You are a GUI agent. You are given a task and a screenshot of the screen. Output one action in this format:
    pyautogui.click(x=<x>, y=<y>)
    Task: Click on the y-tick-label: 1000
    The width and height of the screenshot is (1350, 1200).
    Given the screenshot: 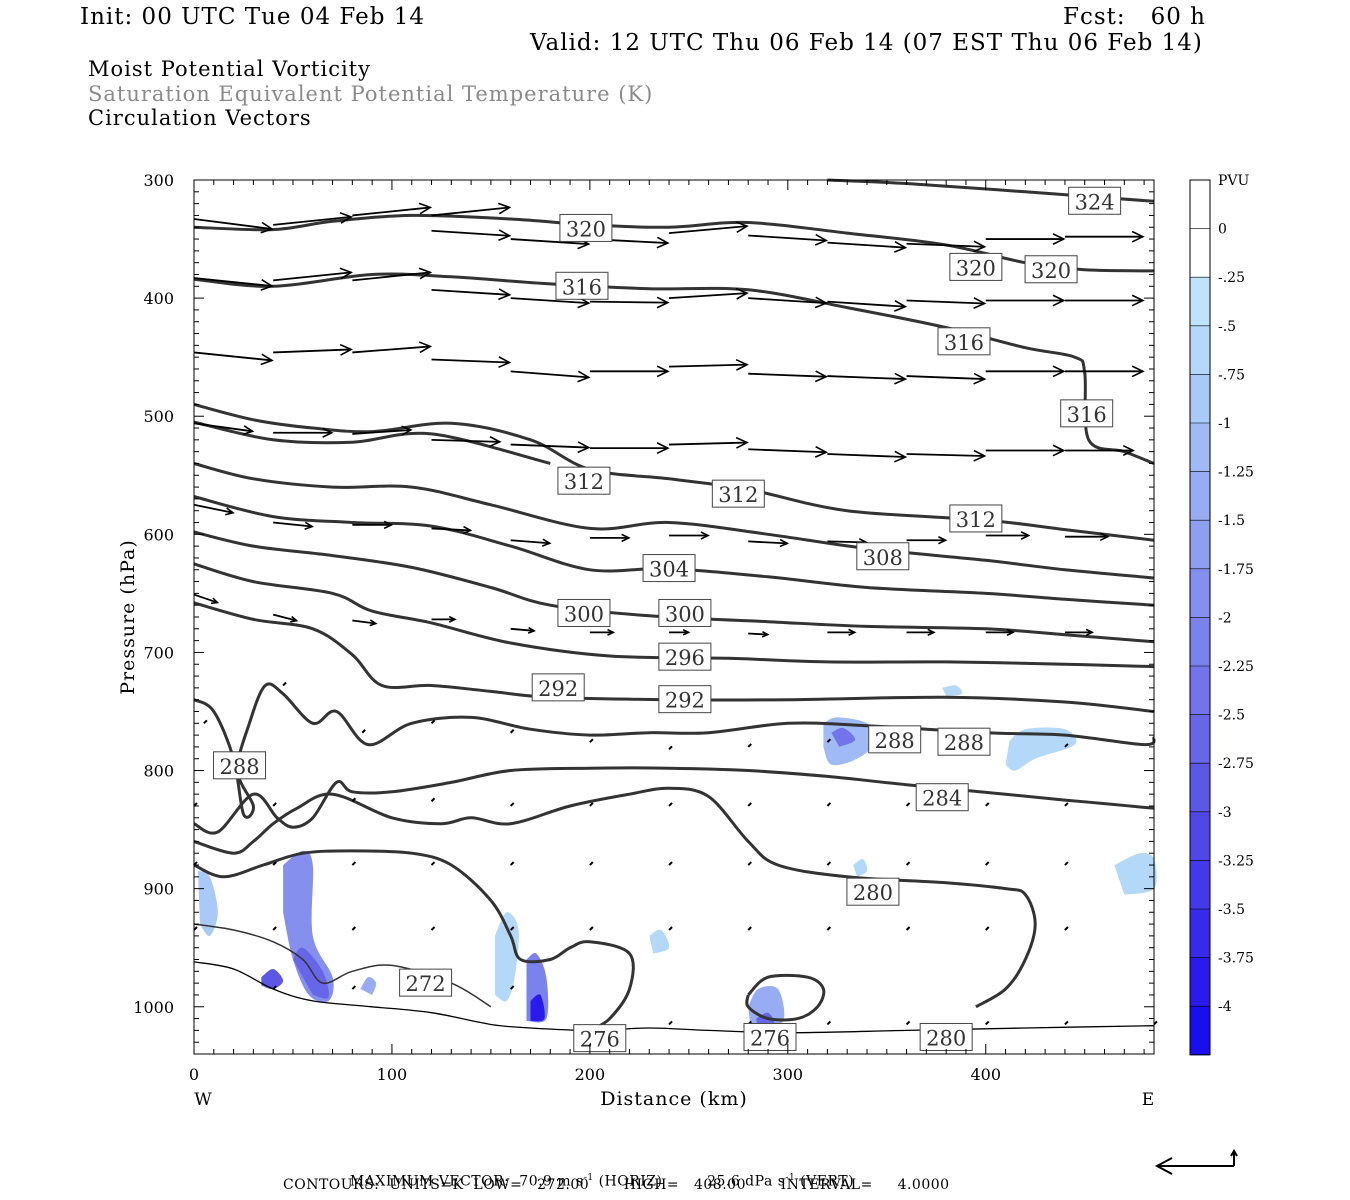 What is the action you would take?
    pyautogui.click(x=153, y=1007)
    